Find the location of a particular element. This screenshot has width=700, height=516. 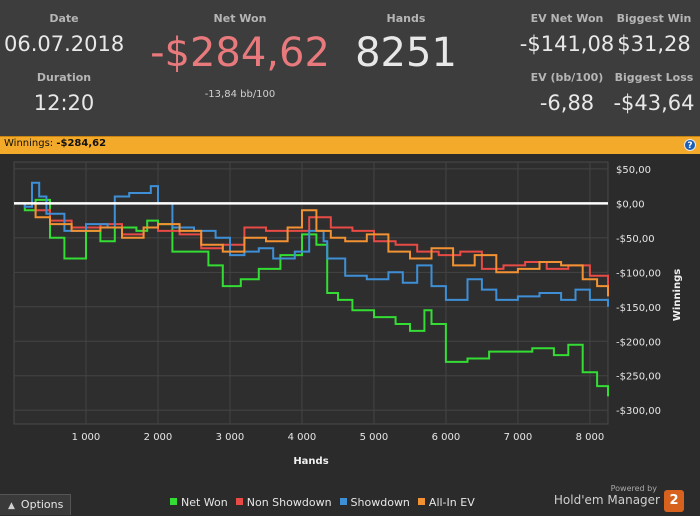

series-line-non-showdown is located at coordinates (311, 247).